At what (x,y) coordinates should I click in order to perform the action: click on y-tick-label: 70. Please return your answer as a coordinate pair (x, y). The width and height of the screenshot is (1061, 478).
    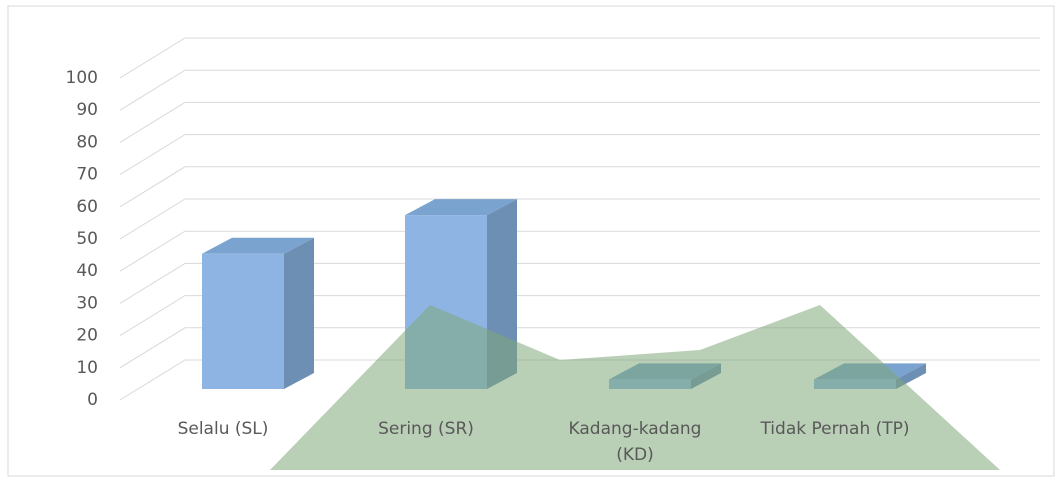
    Looking at the image, I should click on (87, 175).